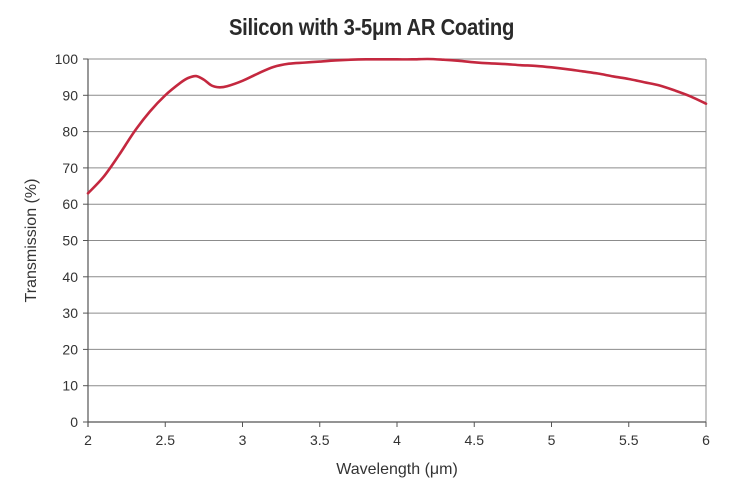 This screenshot has height=502, width=743. Describe the element at coordinates (70, 132) in the screenshot. I see `y-tick-label: 80` at that location.